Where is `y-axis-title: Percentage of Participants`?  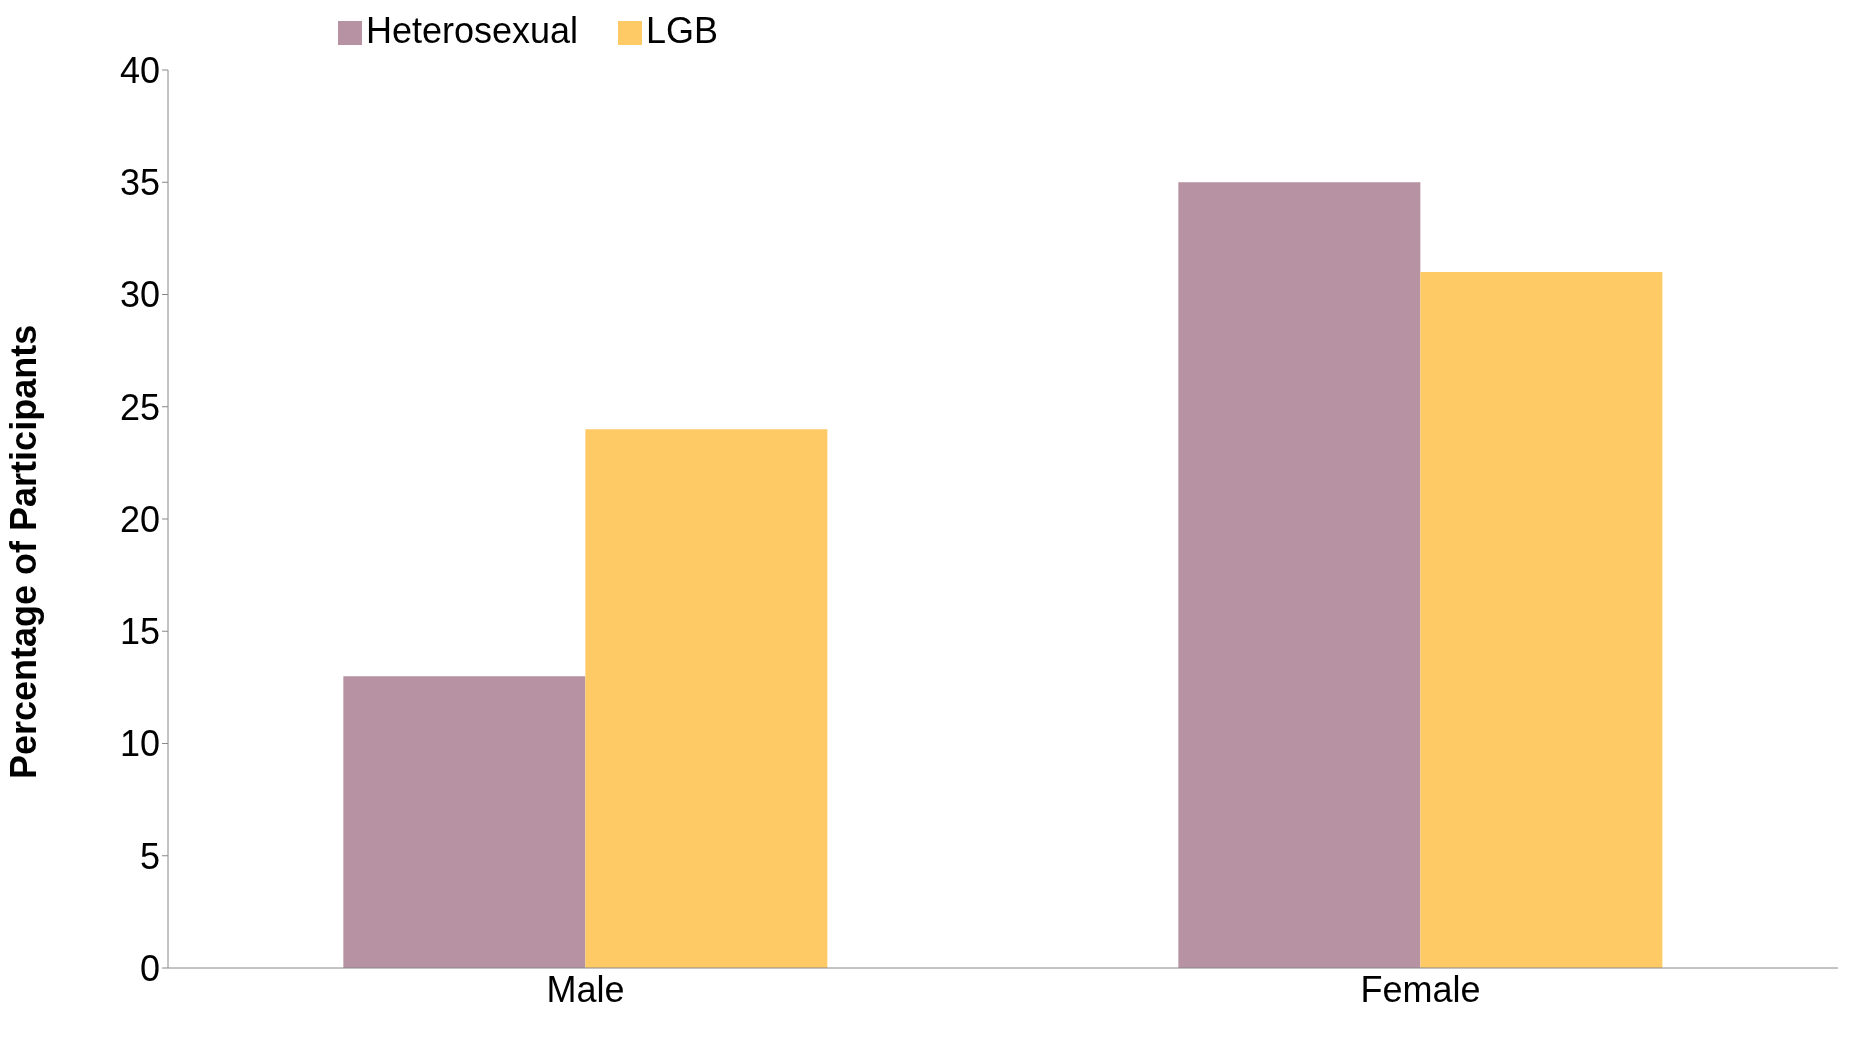
y-axis-title: Percentage of Participants is located at coordinates (23, 551).